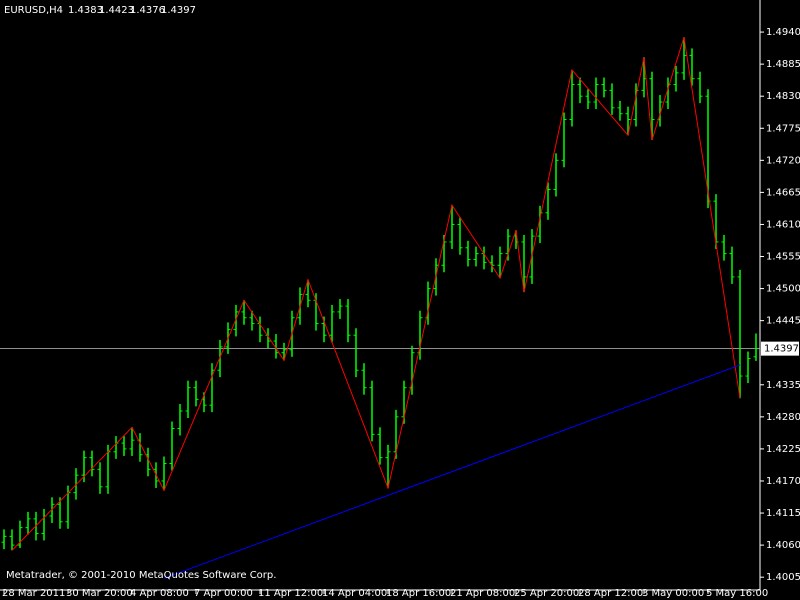 This screenshot has height=600, width=800. I want to click on y-tick-label: 1.4940, so click(783, 32).